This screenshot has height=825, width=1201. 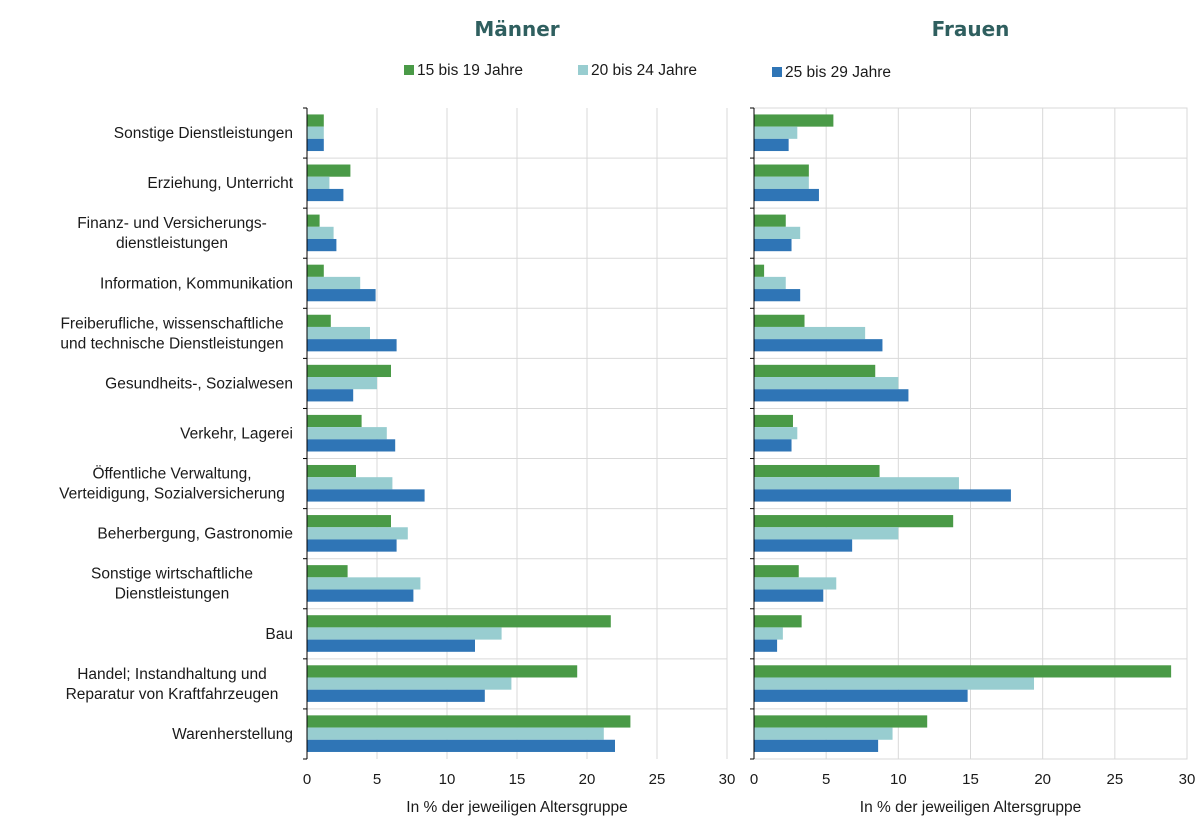 I want to click on category-label: Bau, so click(x=279, y=634).